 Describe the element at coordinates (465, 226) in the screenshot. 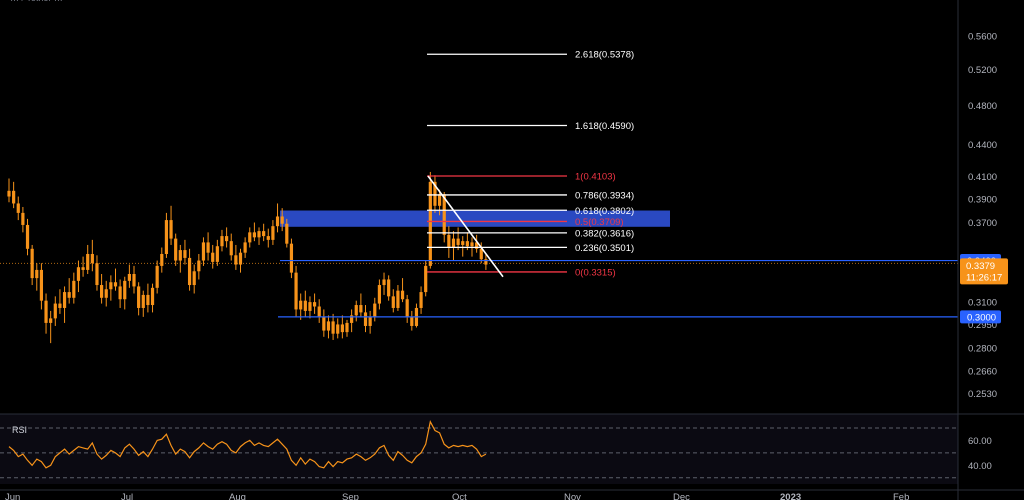

I see `trendline` at that location.